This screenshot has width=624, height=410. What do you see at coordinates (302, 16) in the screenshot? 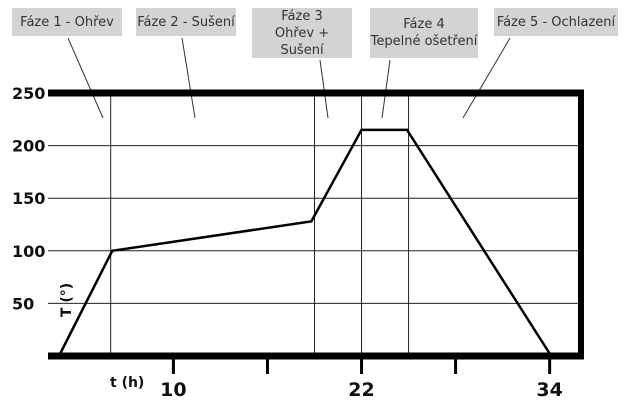
I see `phase-3-line1: Fáze 3` at bounding box center [302, 16].